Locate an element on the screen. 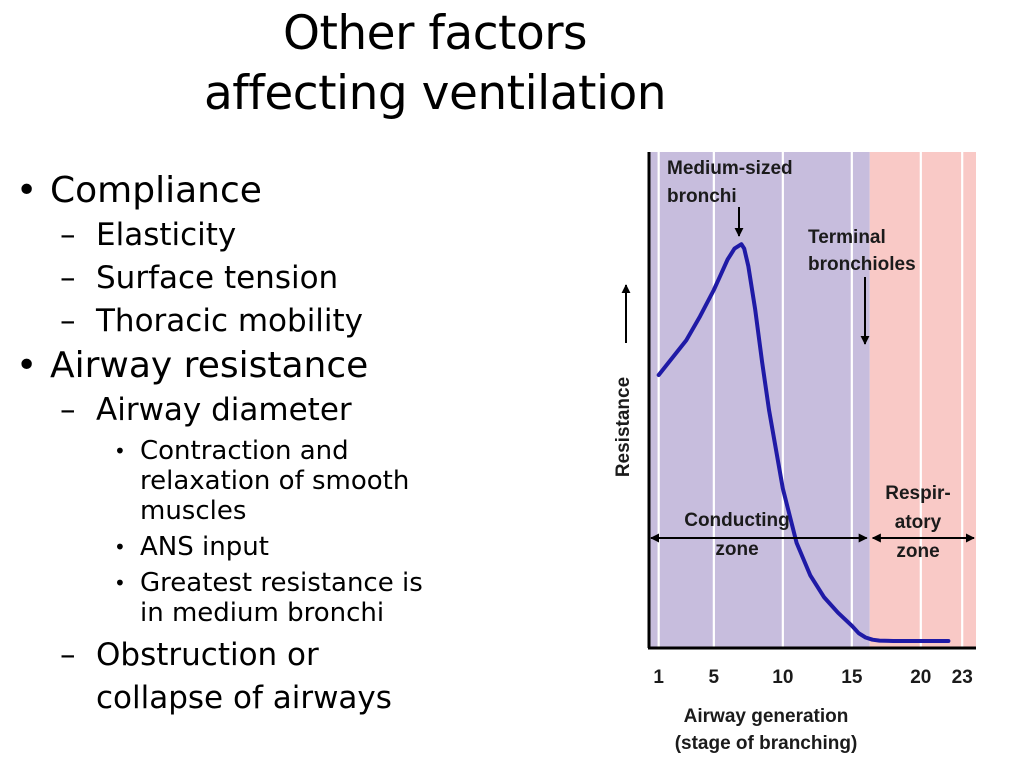 Image resolution: width=1024 pixels, height=768 pixels. sub-bullet-surface-tension: – Surface tension is located at coordinates (249, 278).